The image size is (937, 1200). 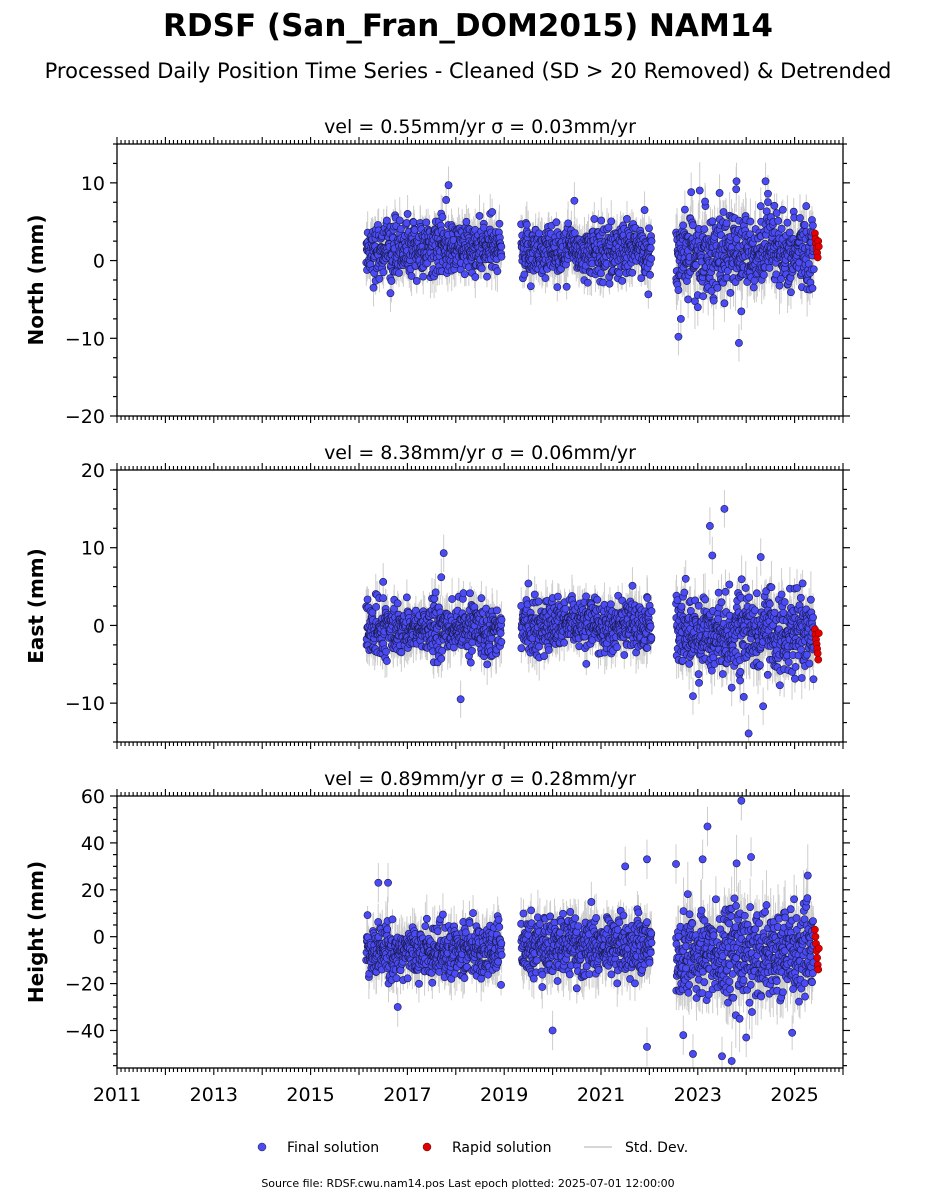 What do you see at coordinates (468, 26) in the screenshot?
I see `figure-title: RDSF (San_Fran_DOM2015) NAM14` at bounding box center [468, 26].